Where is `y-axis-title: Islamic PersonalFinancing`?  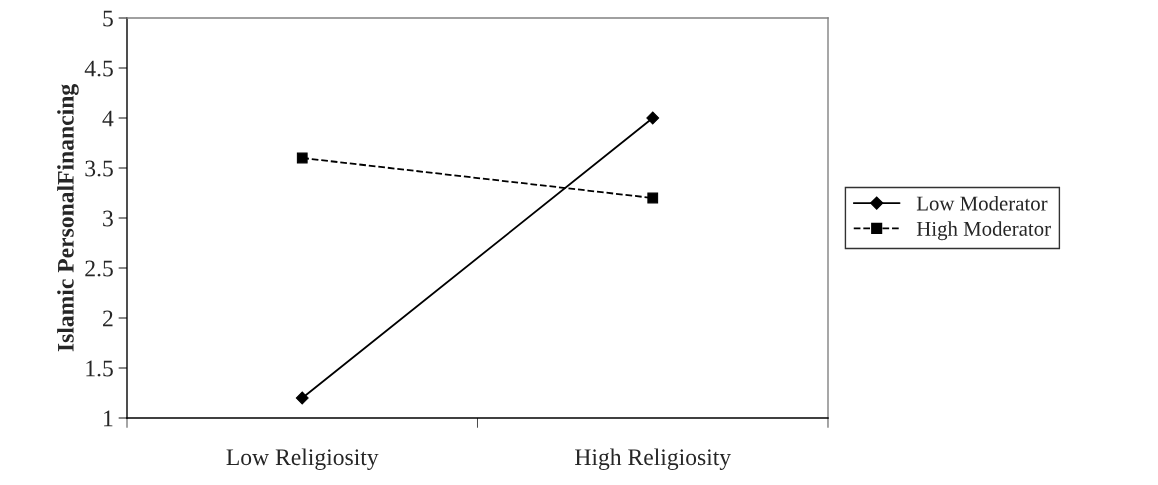
y-axis-title: Islamic PersonalFinancing is located at coordinates (68, 218).